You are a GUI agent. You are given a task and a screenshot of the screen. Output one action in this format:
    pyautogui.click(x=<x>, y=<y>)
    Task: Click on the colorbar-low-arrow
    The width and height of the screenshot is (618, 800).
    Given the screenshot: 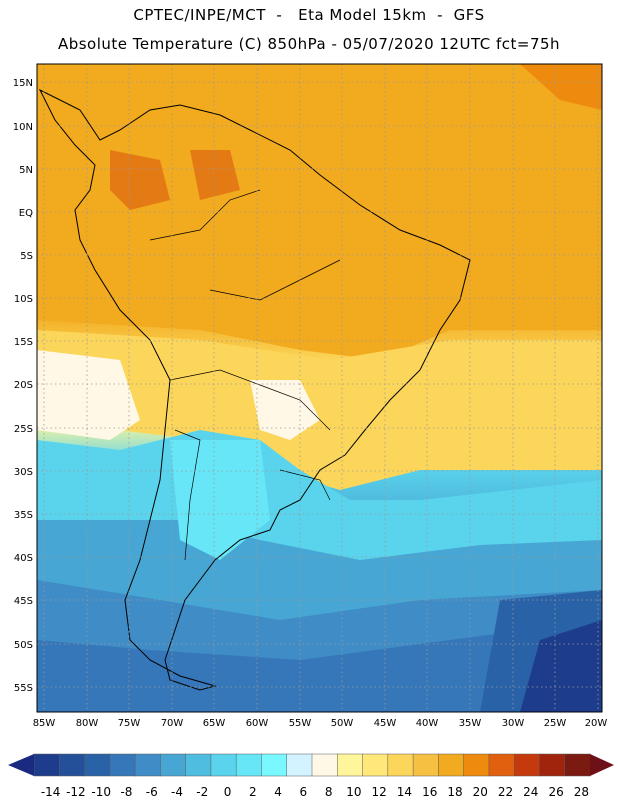 What is the action you would take?
    pyautogui.click(x=21, y=765)
    